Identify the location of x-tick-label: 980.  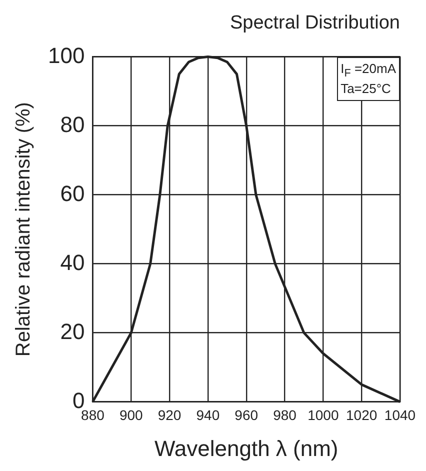
(285, 415).